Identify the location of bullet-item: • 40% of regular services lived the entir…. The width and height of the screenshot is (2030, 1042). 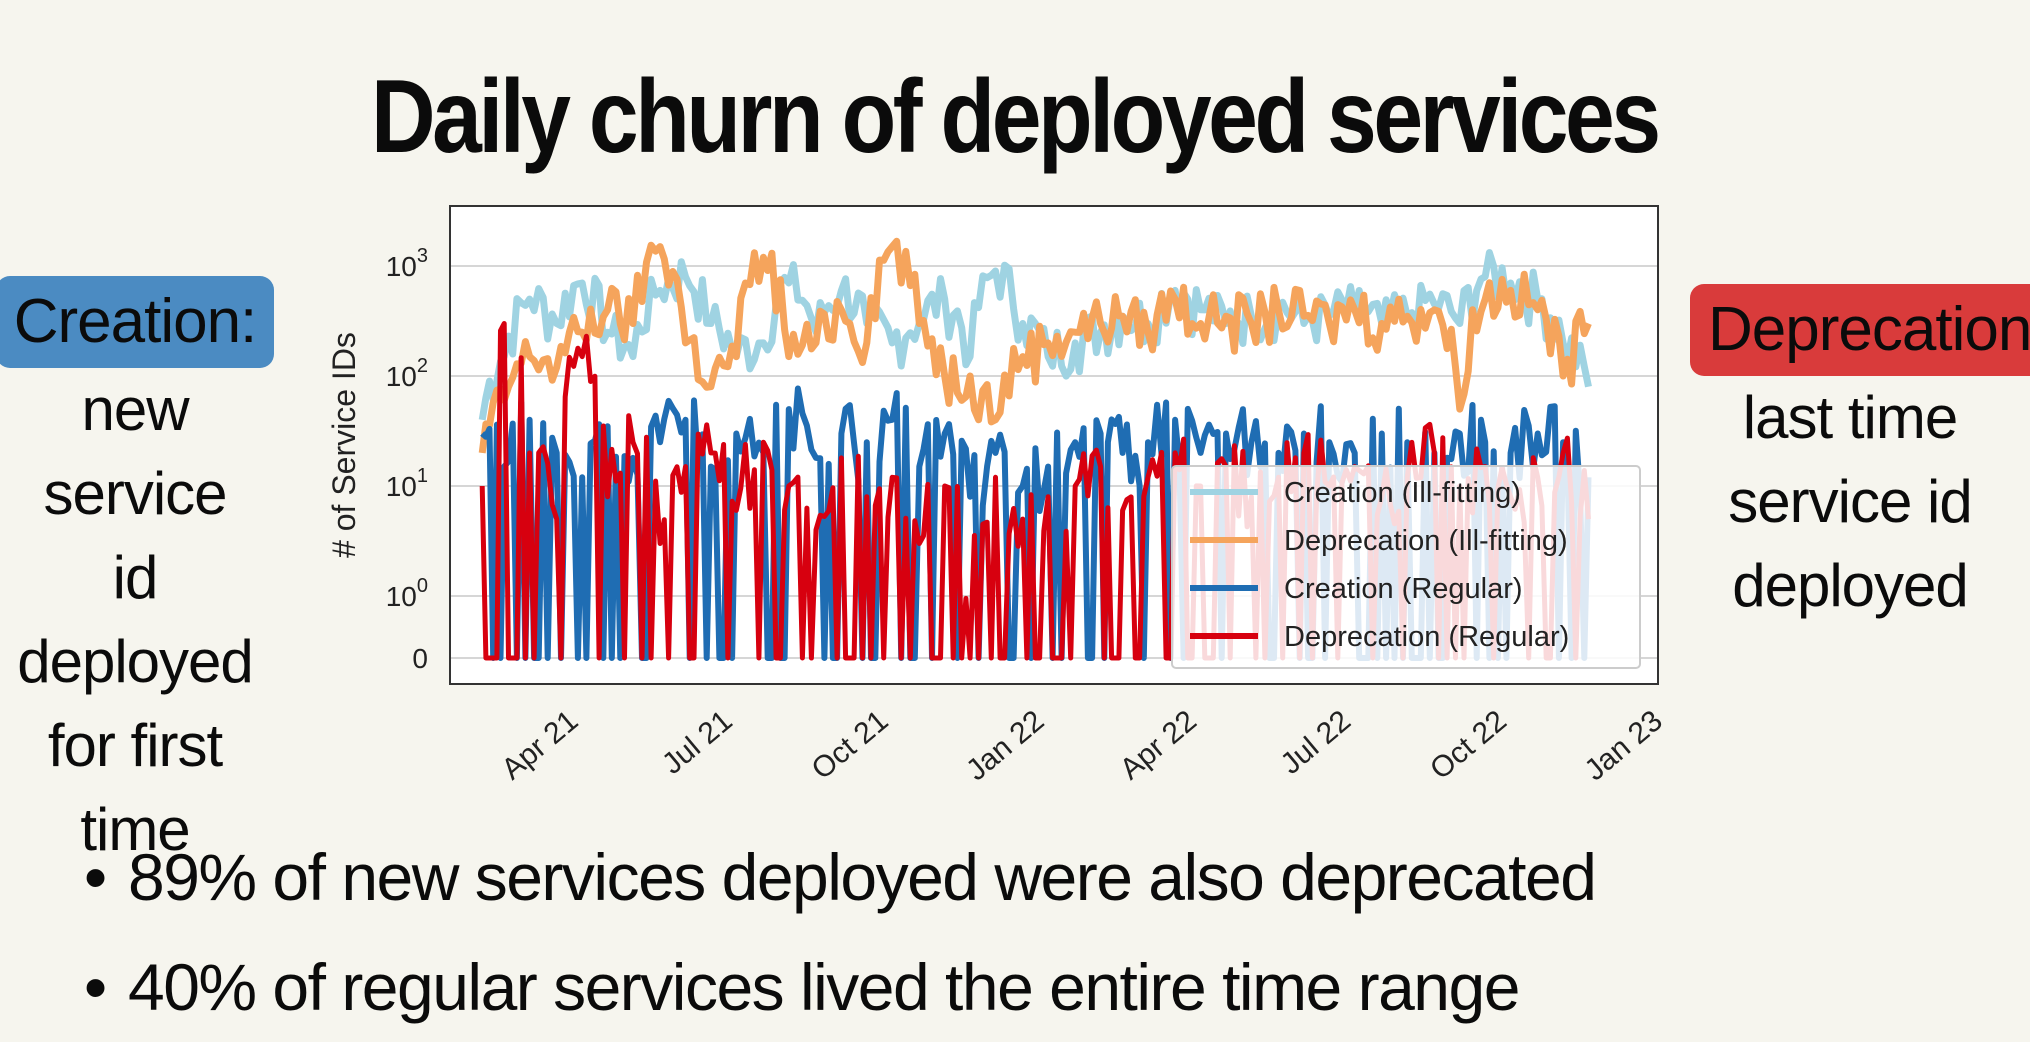
(839, 987).